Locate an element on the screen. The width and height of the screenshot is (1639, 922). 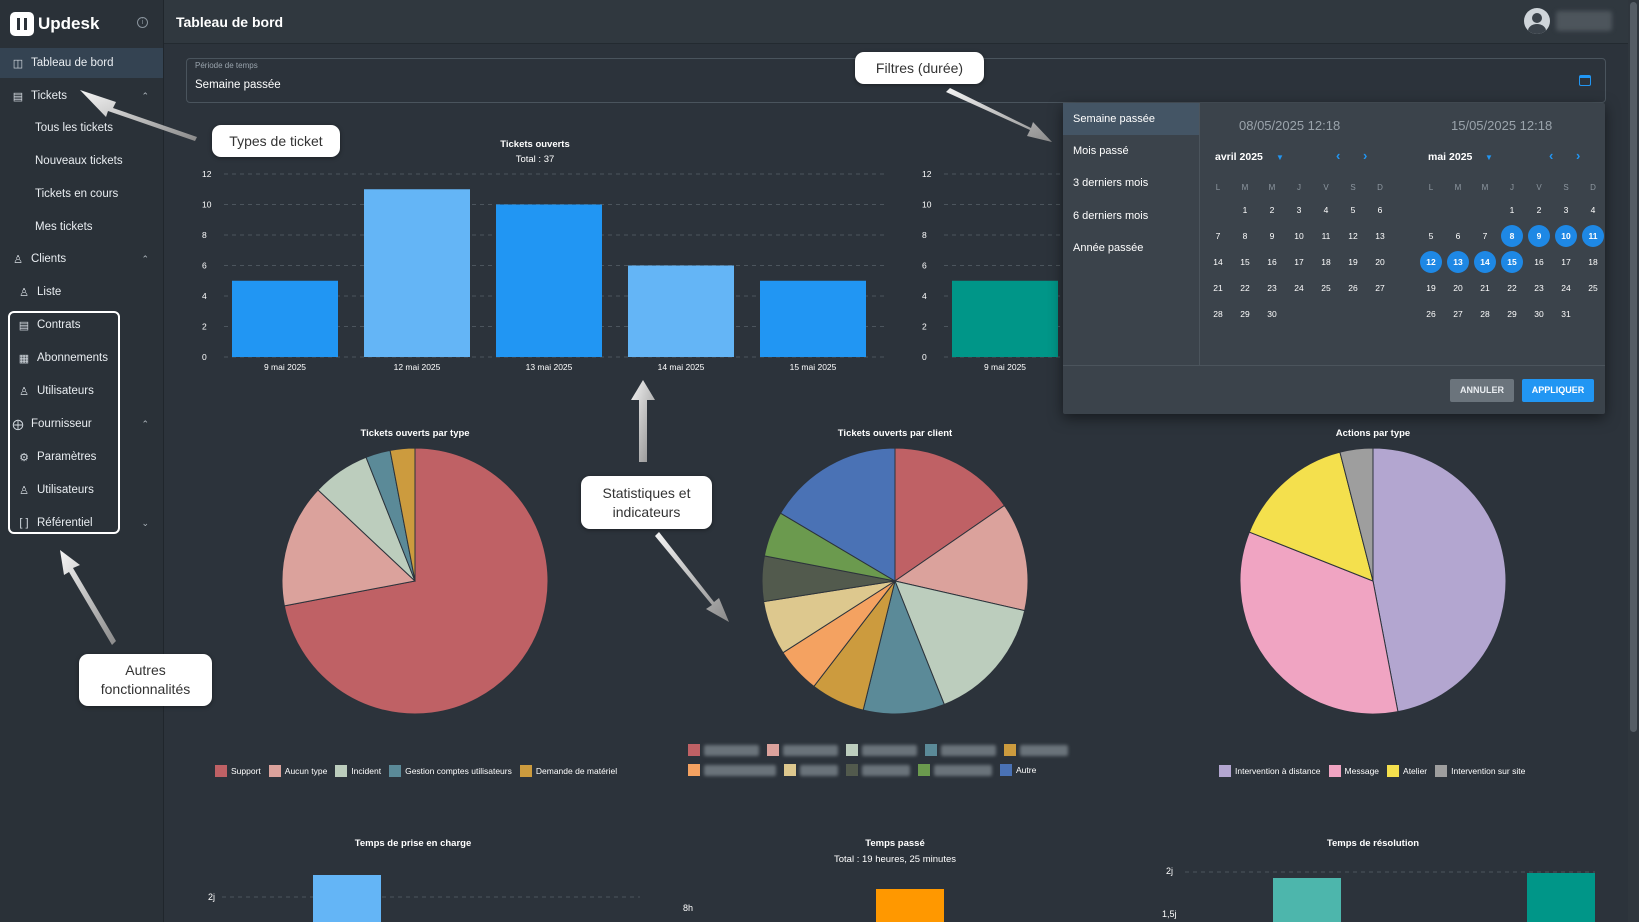
legend-item: Incident is located at coordinates (358, 771).